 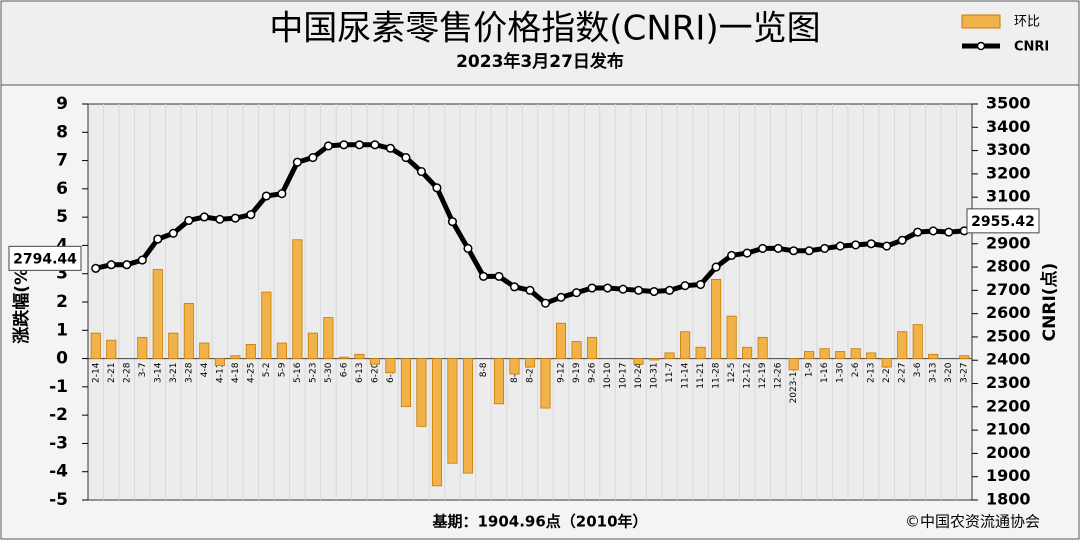 I want to click on x-tick-label: 12-5, so click(x=732, y=373).